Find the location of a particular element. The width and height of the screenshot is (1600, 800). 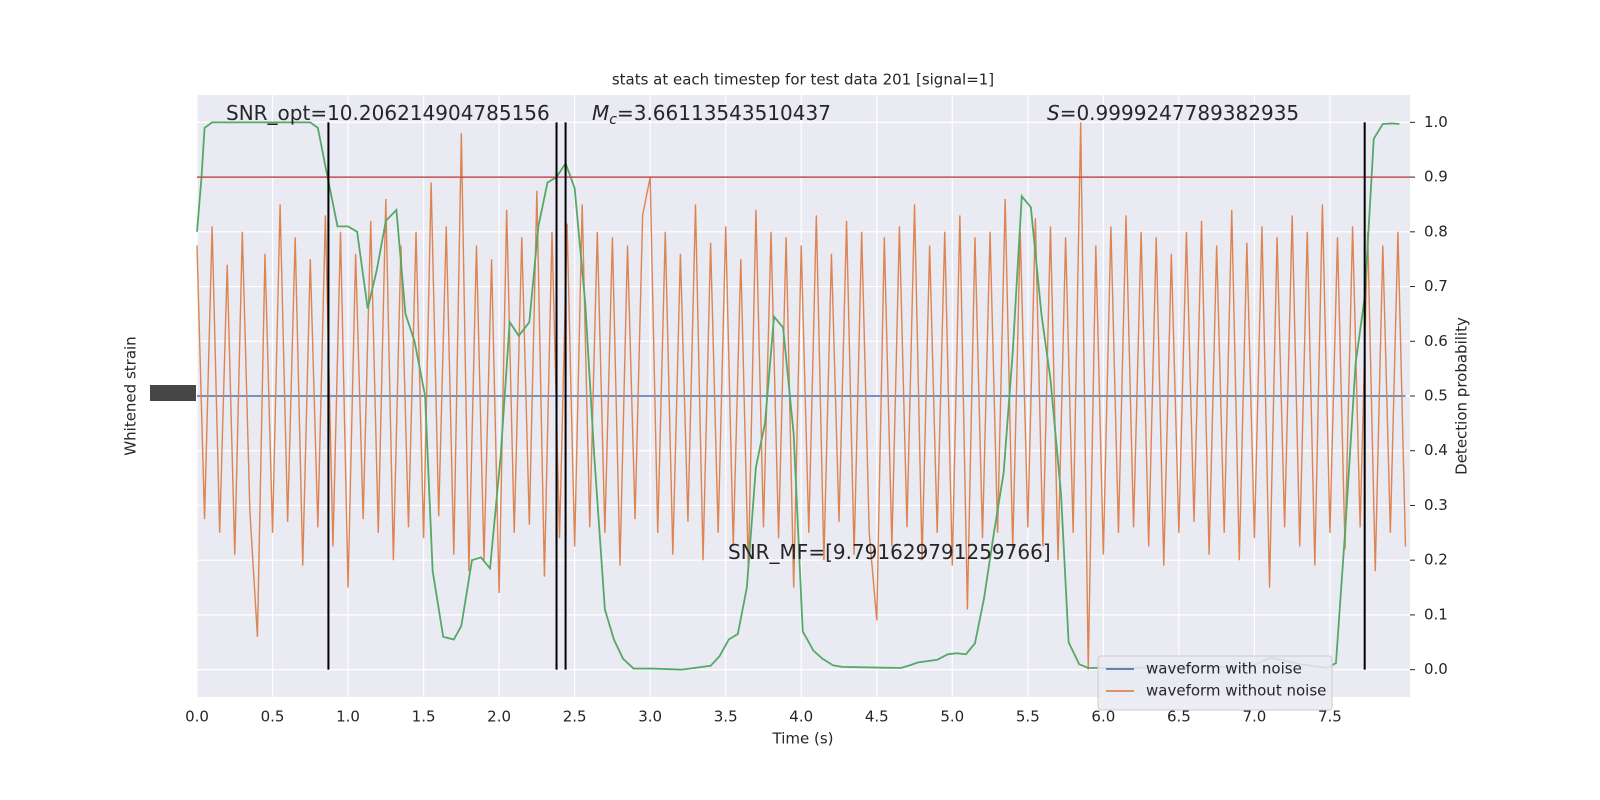

annotation-text: SNR_opt=10.206214904785156 is located at coordinates (388, 113).